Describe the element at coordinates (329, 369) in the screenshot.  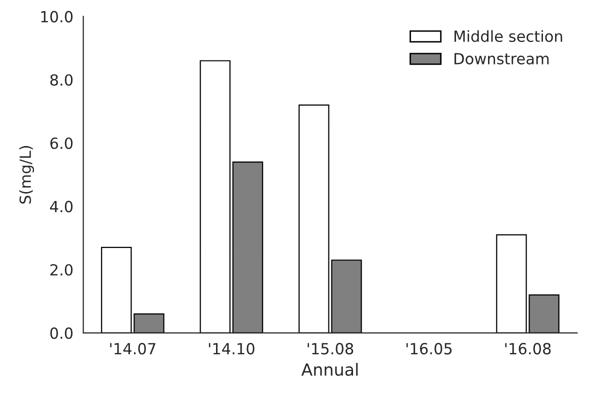
I see `x-axis-title: Annual` at that location.